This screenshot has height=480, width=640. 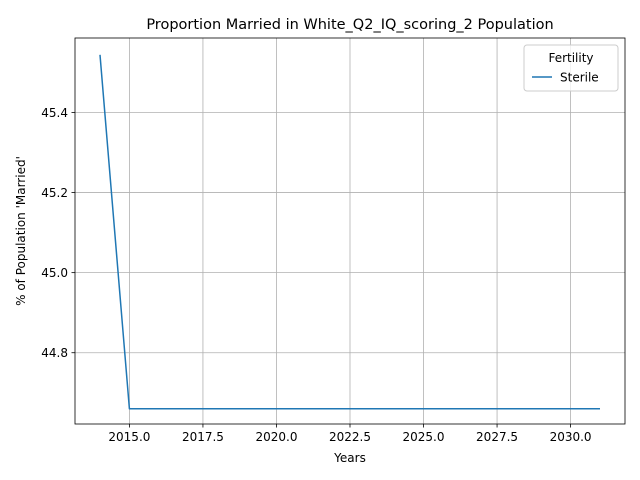 I want to click on x-tick-label: 2025.0, so click(x=424, y=437).